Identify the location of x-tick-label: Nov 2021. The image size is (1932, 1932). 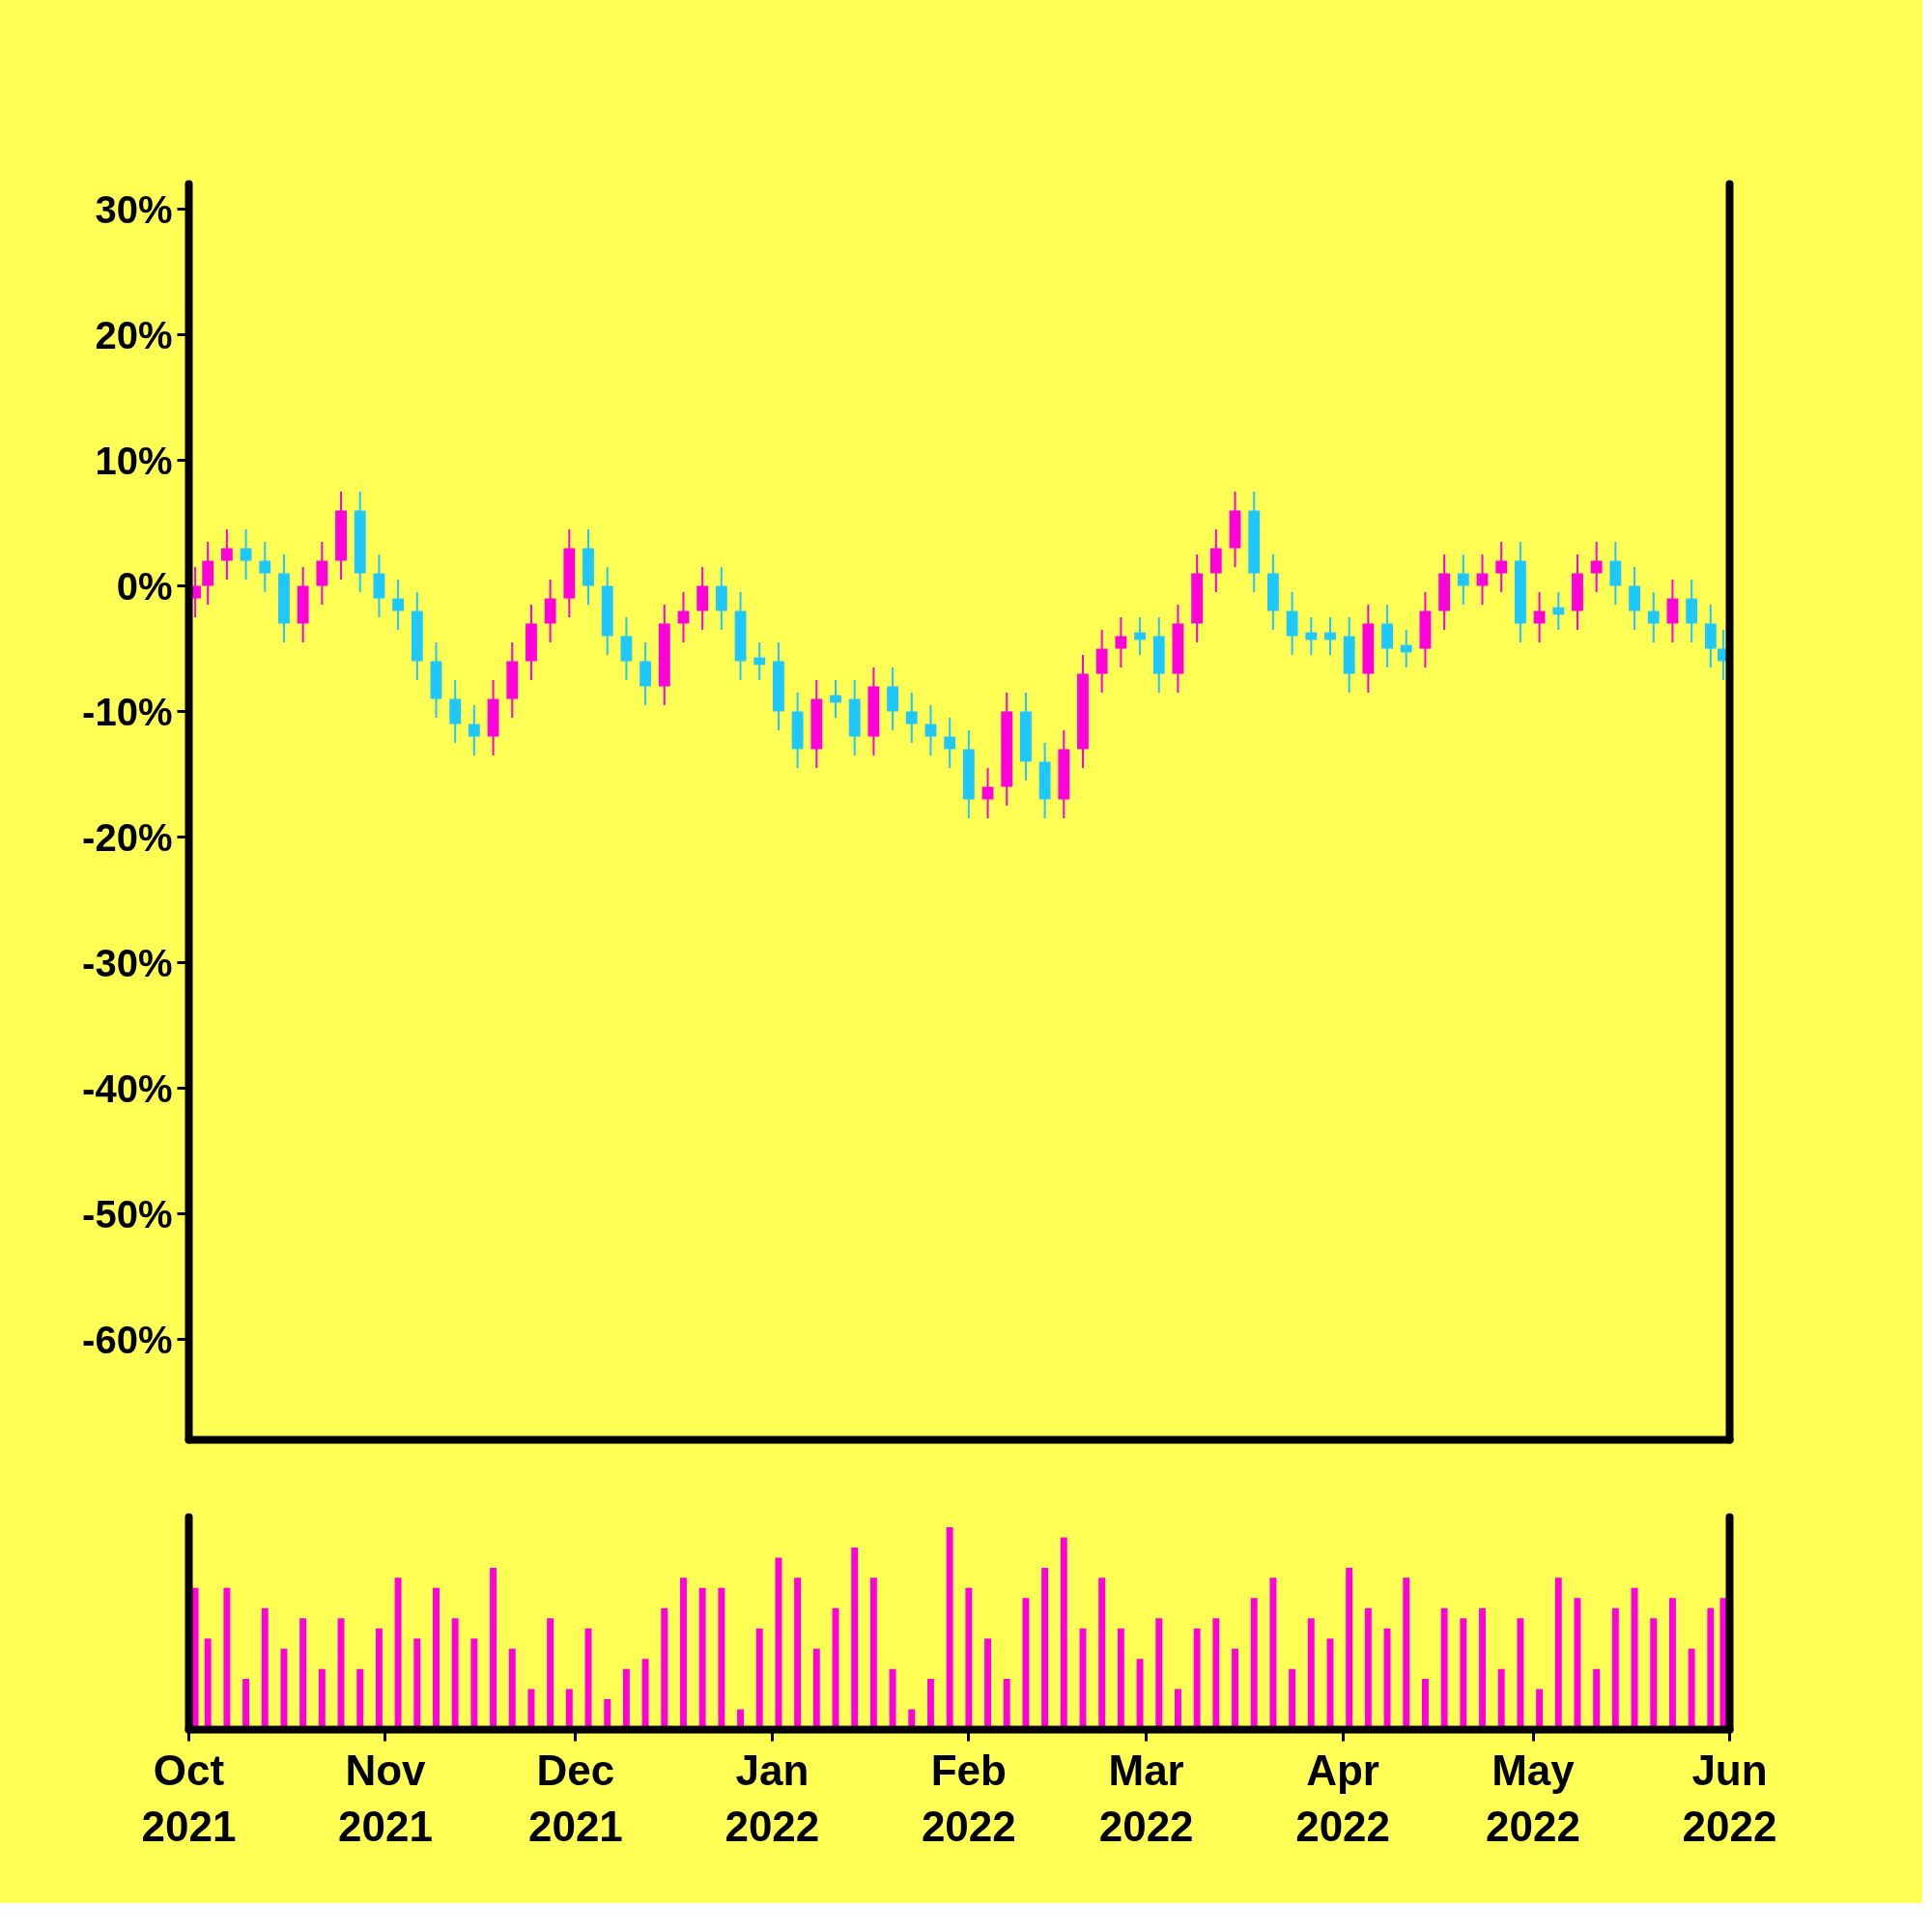
(385, 1798).